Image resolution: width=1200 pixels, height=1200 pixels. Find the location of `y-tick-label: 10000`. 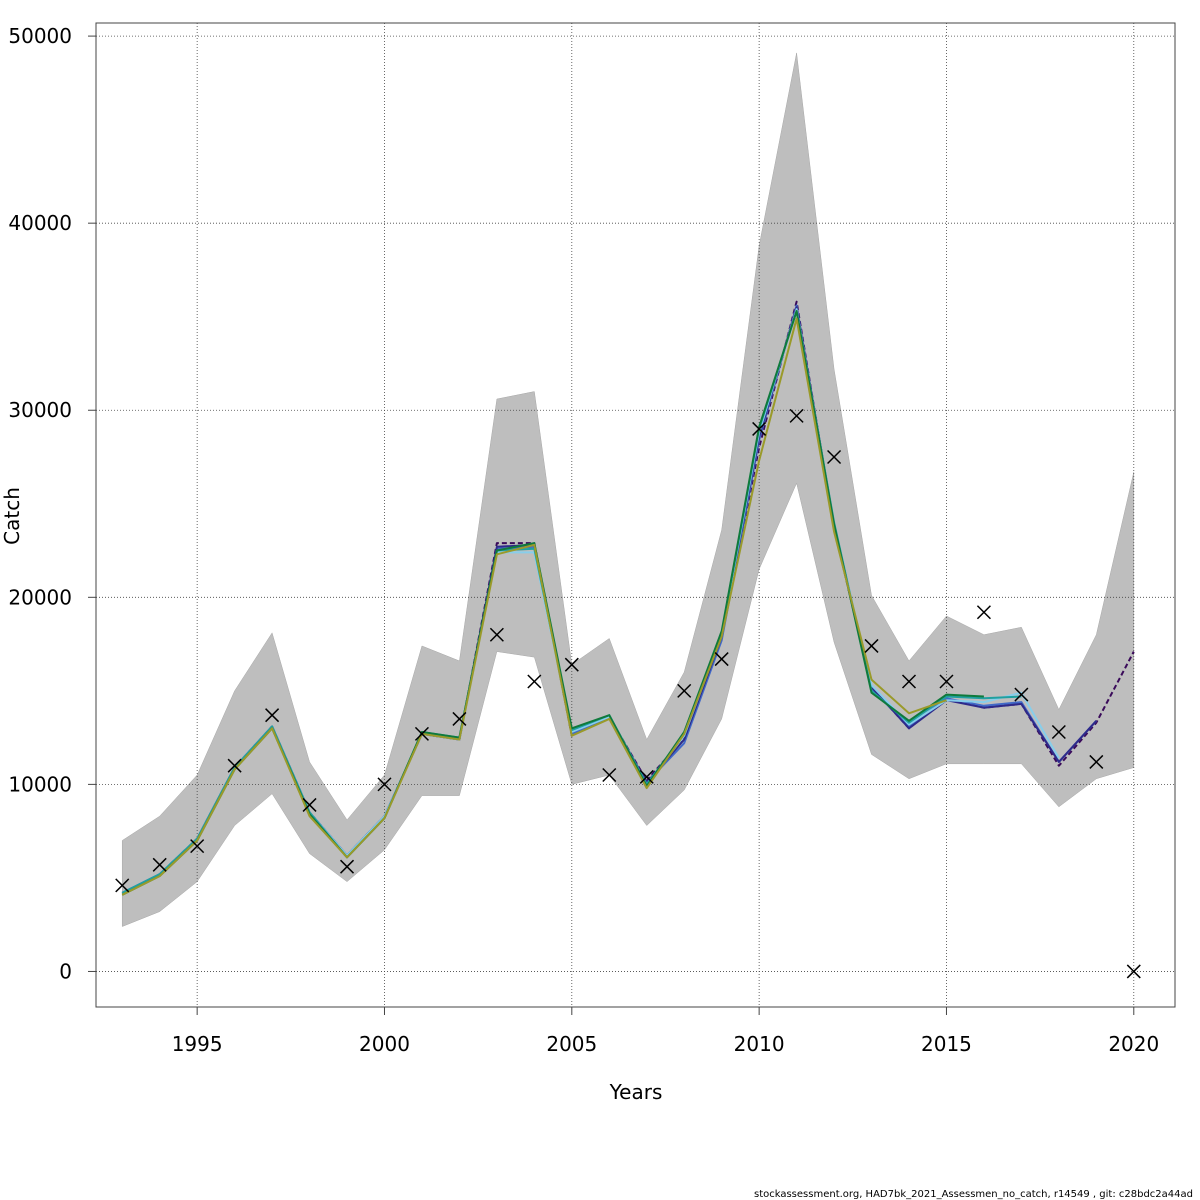

y-tick-label: 10000 is located at coordinates (40, 784).